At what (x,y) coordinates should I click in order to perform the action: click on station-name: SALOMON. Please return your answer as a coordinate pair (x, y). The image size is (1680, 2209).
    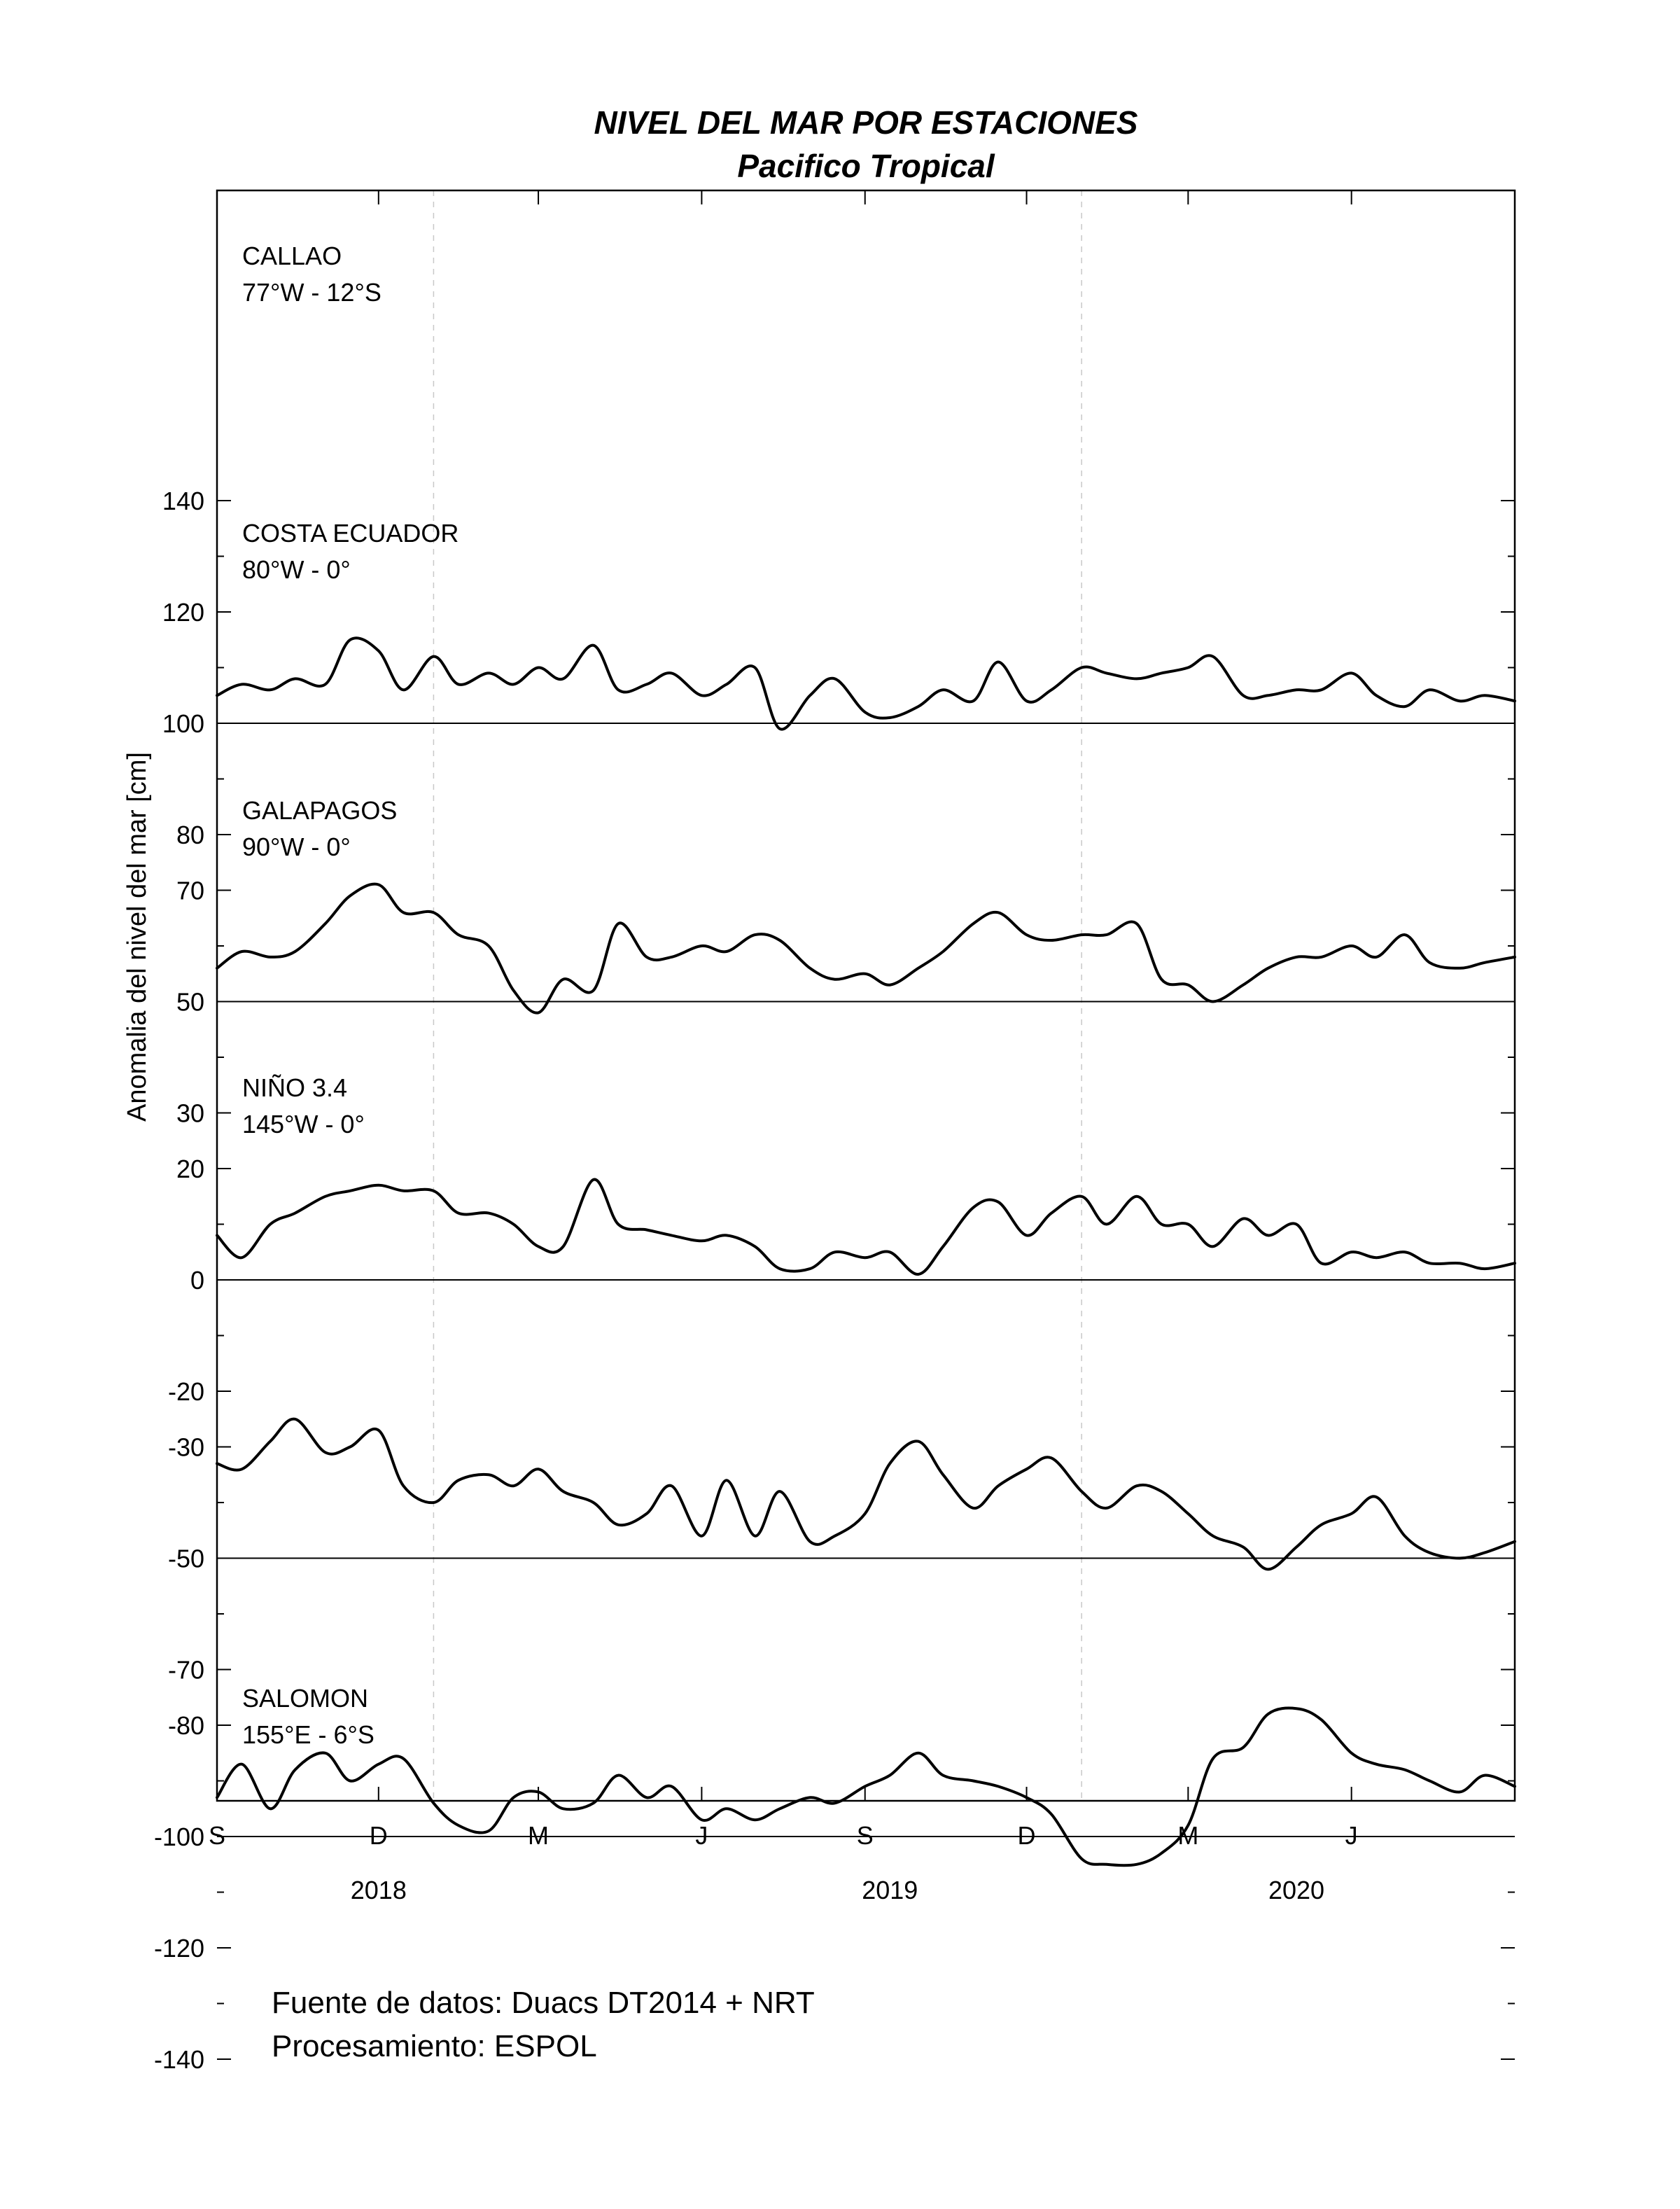
    Looking at the image, I should click on (305, 1699).